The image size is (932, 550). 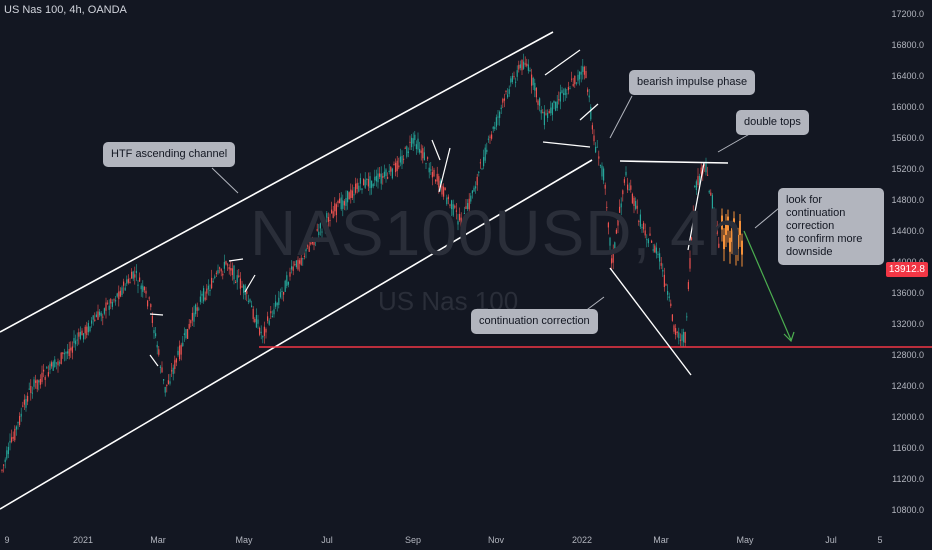 I want to click on y-tick-label: 10800.0, so click(x=907, y=510).